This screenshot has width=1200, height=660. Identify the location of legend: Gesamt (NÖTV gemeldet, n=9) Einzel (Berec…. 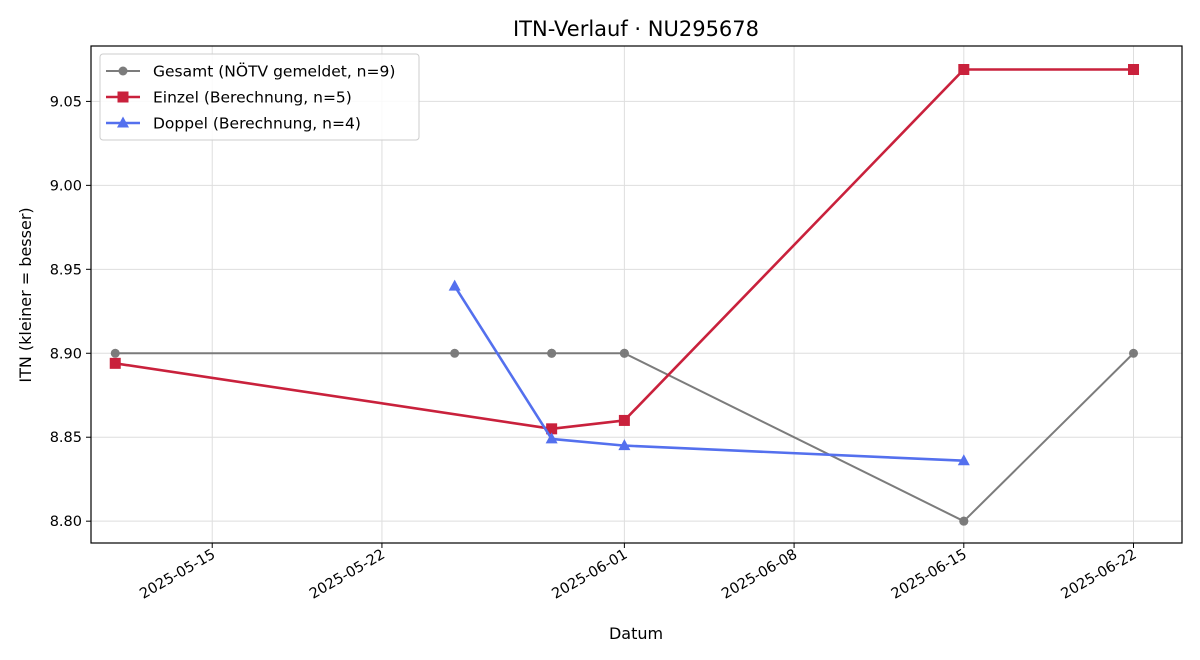
(259, 97).